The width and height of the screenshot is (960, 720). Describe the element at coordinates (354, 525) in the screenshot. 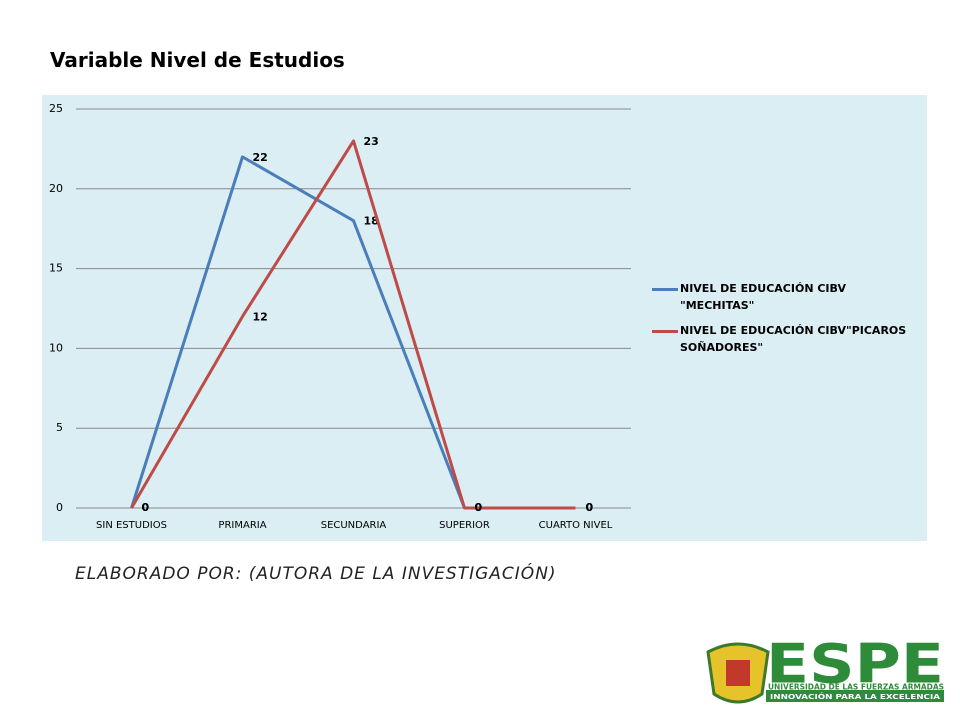

I see `x-tick-label: SECUNDARIA` at that location.